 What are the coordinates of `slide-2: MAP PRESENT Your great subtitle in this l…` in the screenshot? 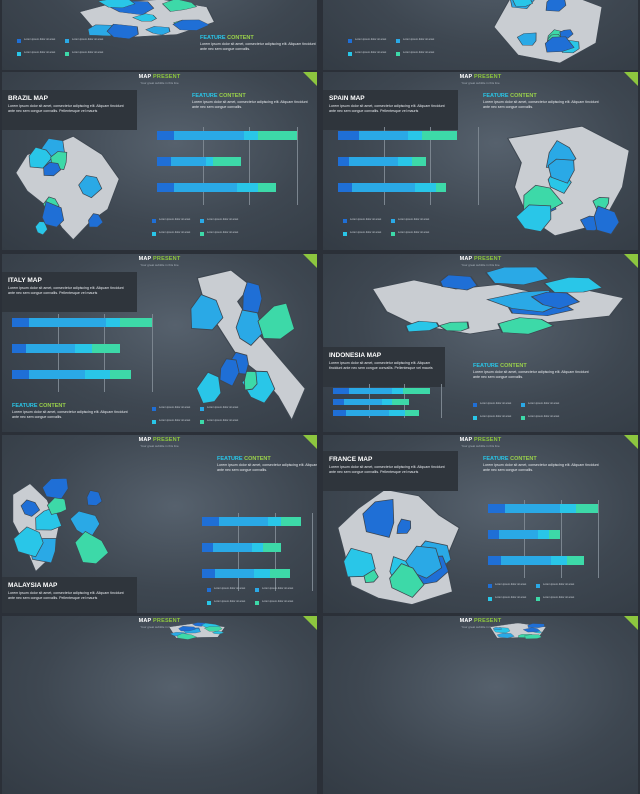 It's located at (159, 161).